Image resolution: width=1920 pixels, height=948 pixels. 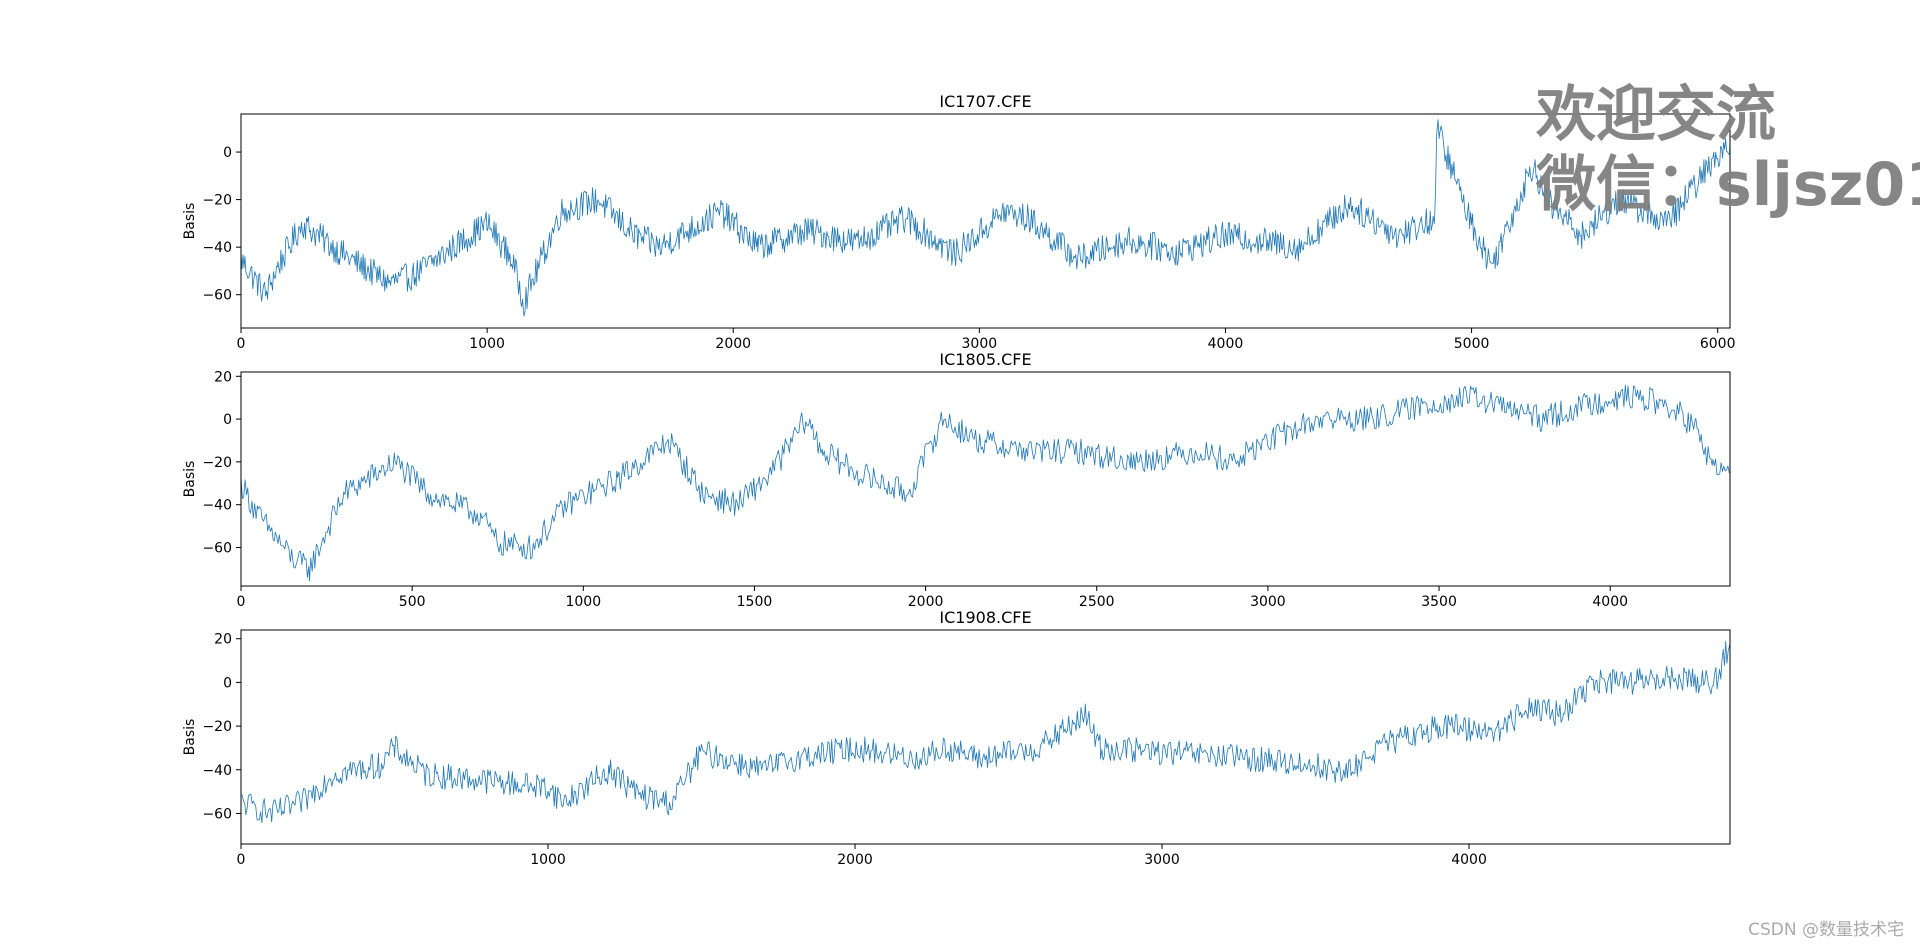 I want to click on chart-title: IC1707.CFE, so click(x=985, y=101).